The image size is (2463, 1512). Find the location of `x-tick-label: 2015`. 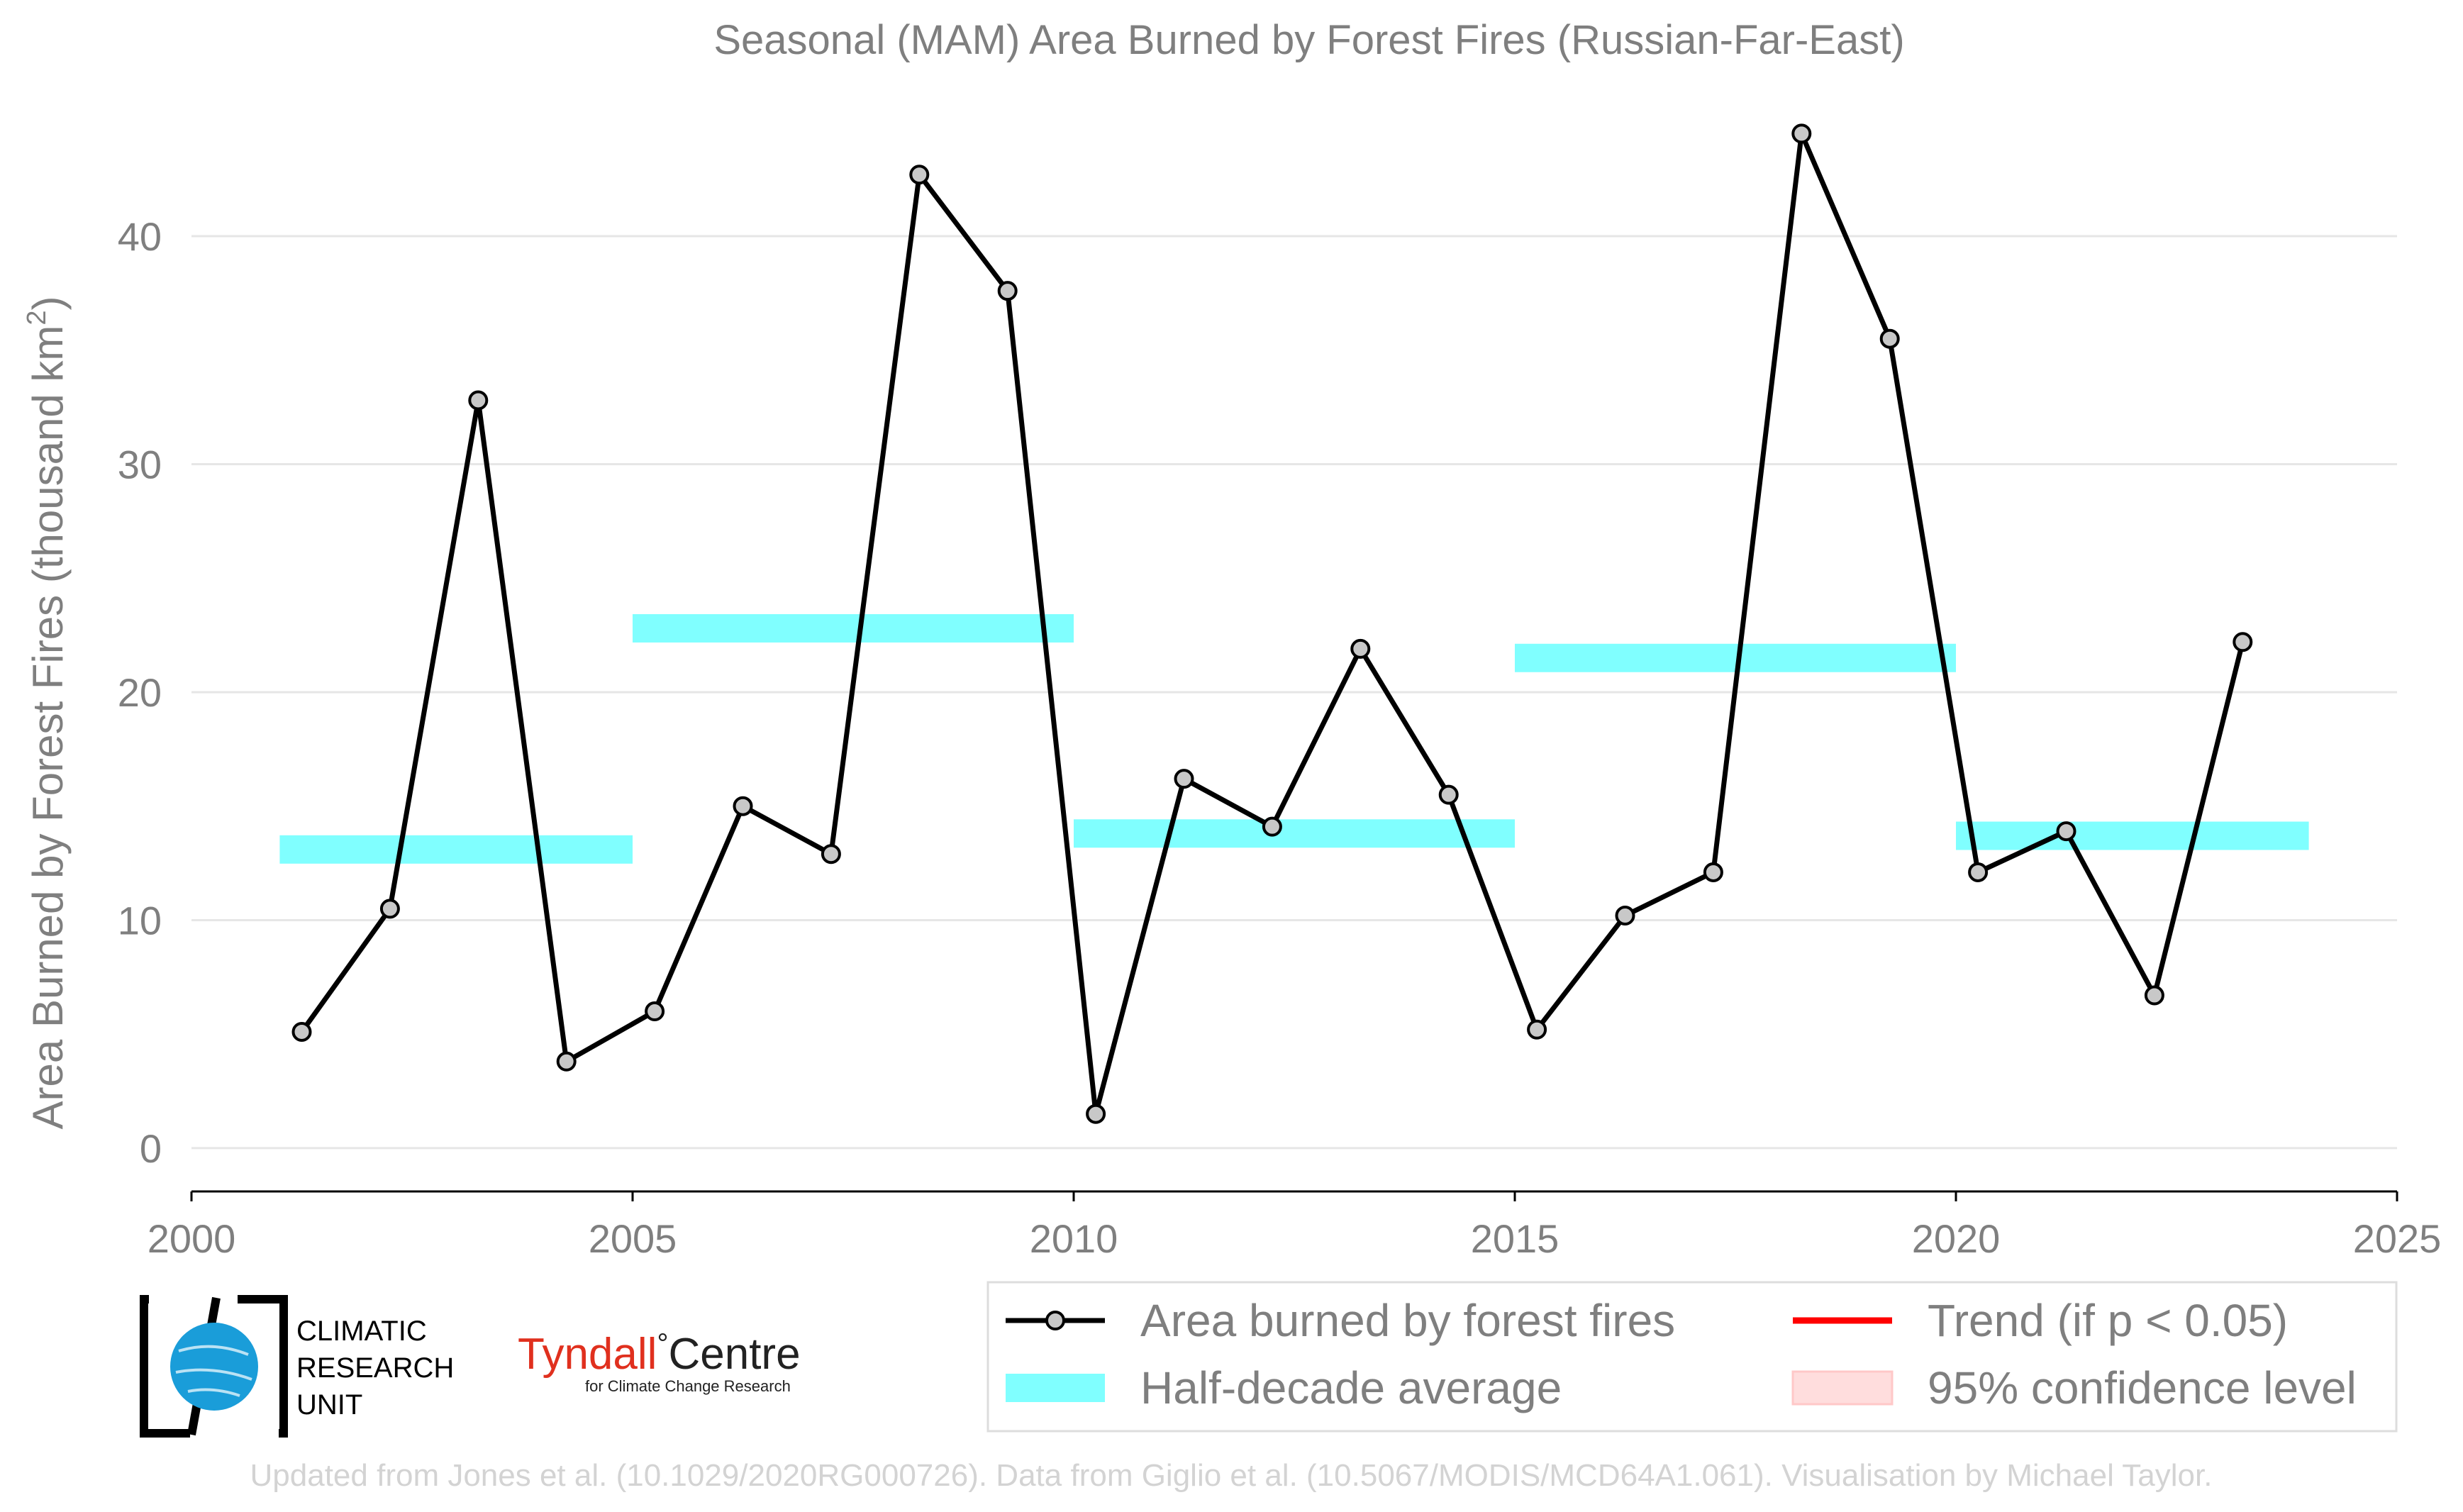

x-tick-label: 2015 is located at coordinates (1515, 1238).